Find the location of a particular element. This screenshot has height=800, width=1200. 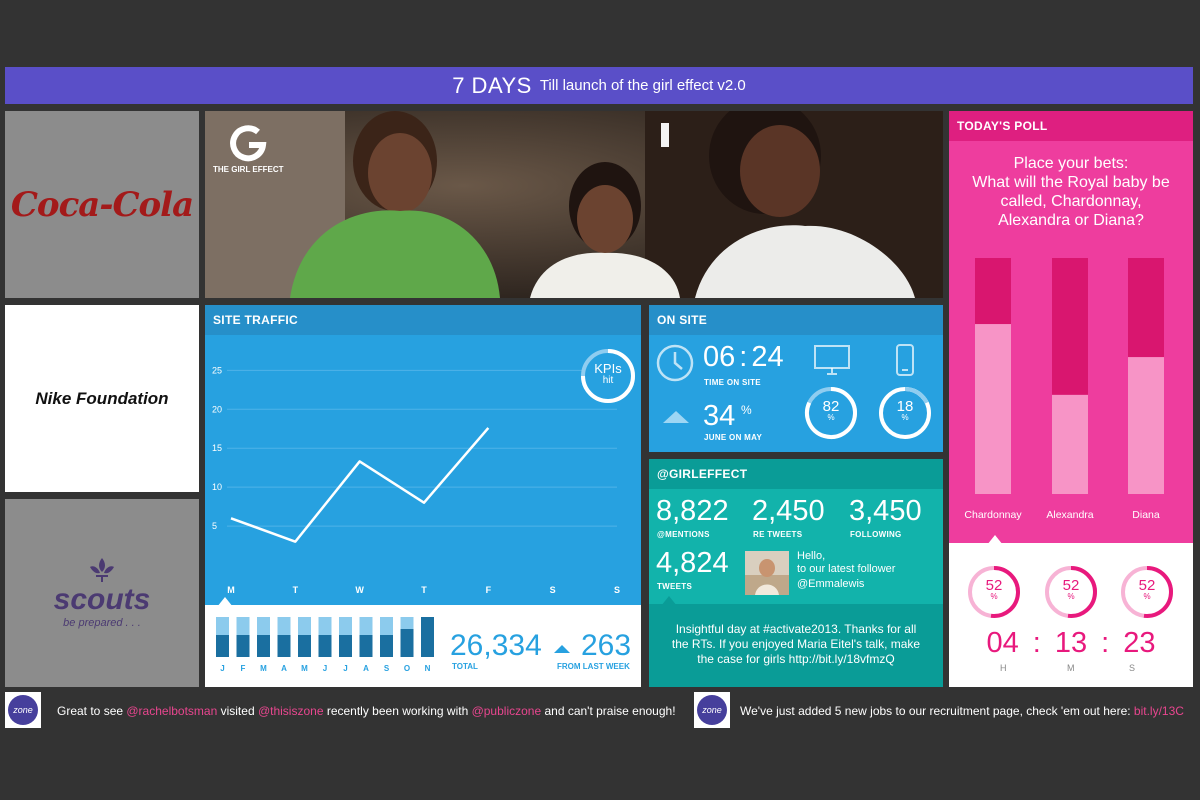

girleffect-title: @GIRLEFFECT is located at coordinates (796, 474).